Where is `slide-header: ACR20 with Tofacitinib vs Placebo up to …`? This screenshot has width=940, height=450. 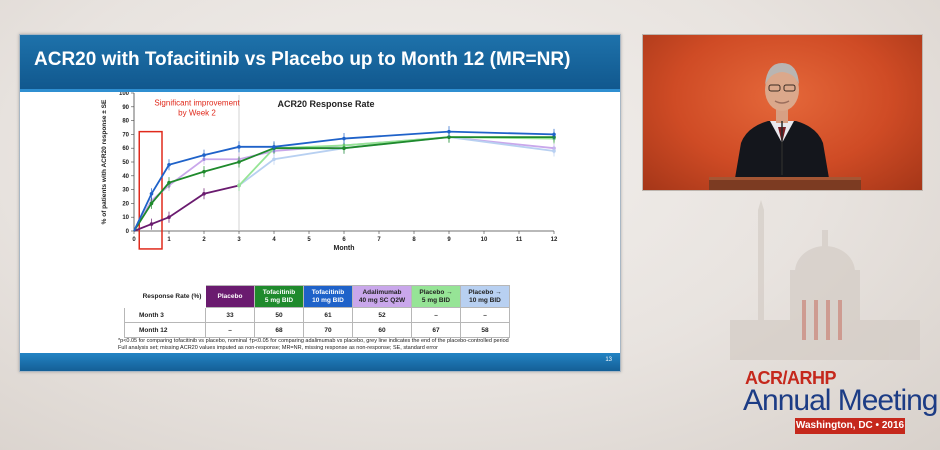
slide-header: ACR20 with Tofacitinib vs Placebo up to … is located at coordinates (320, 62).